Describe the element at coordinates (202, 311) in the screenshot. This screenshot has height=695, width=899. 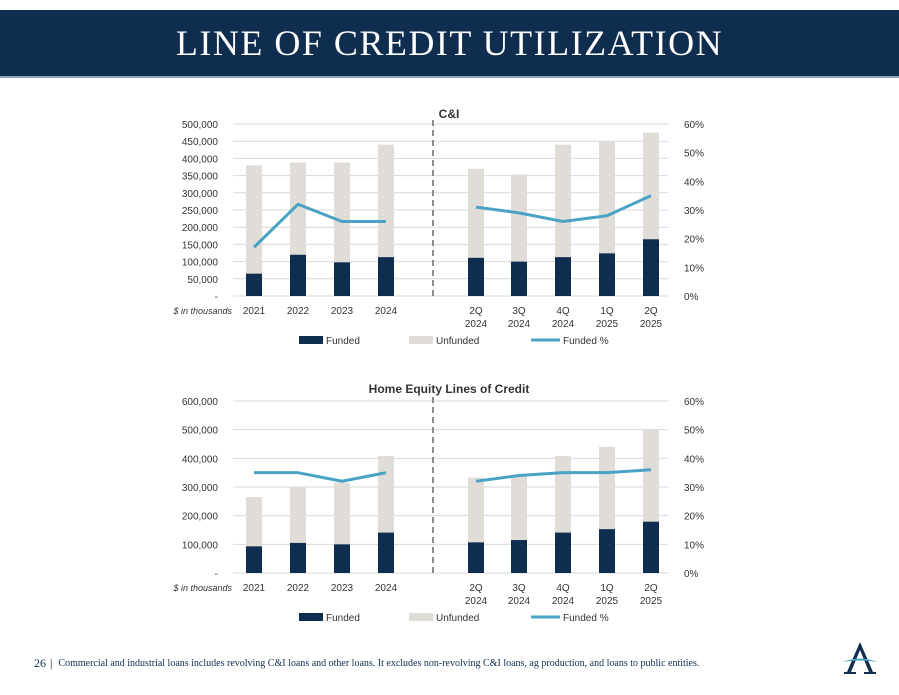
I see `units-note: $ in thousands` at that location.